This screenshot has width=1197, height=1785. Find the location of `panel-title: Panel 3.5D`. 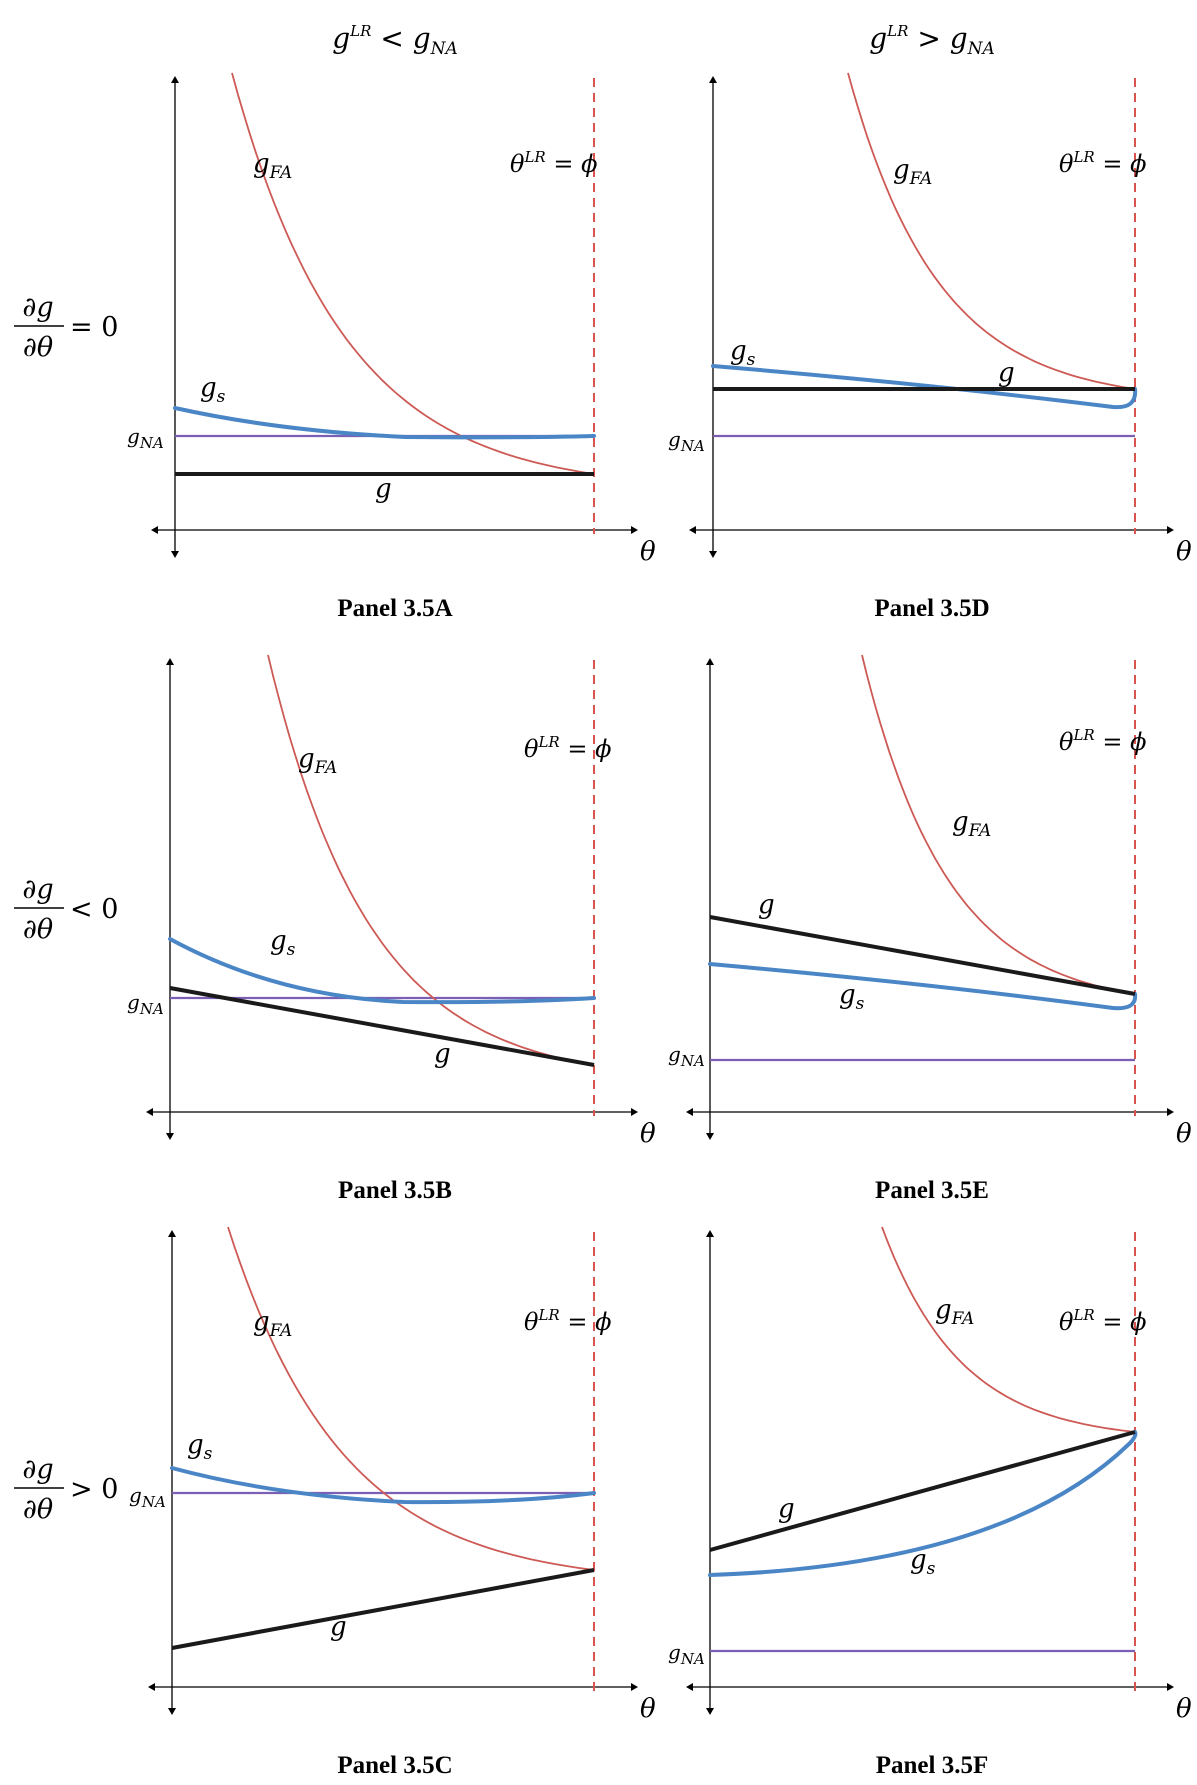

panel-title: Panel 3.5D is located at coordinates (931, 608).